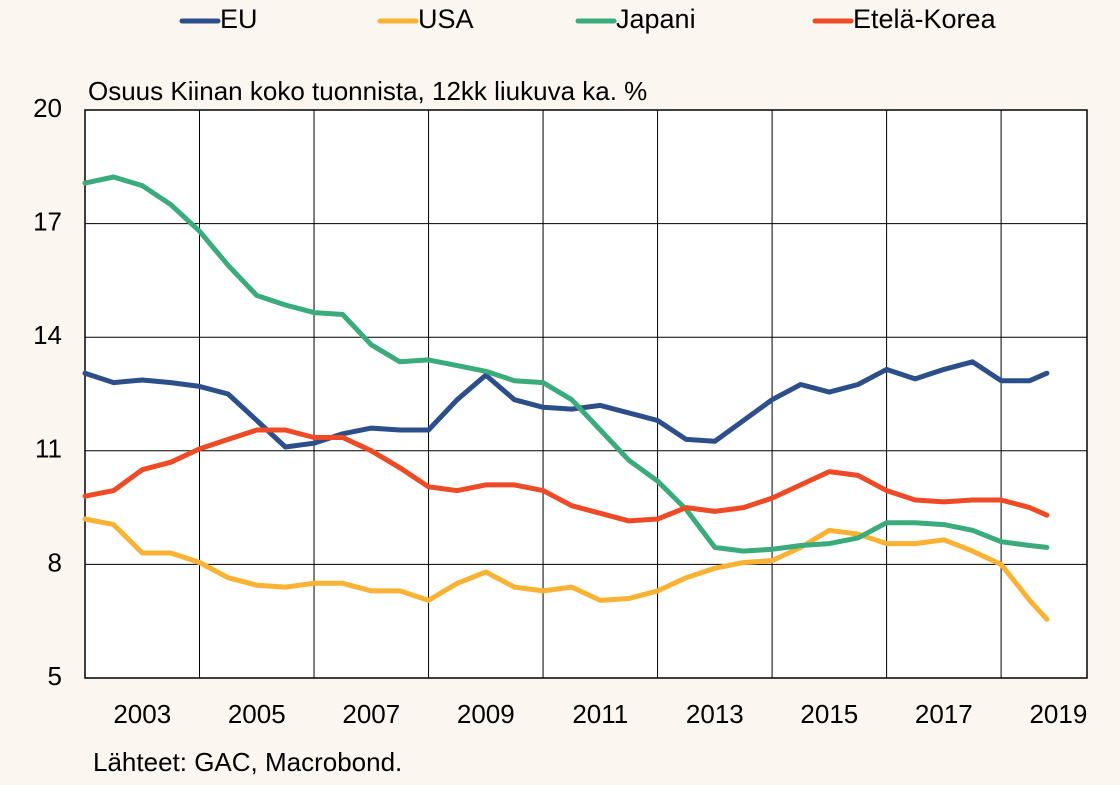  I want to click on x-tick-label: 2011, so click(600, 714).